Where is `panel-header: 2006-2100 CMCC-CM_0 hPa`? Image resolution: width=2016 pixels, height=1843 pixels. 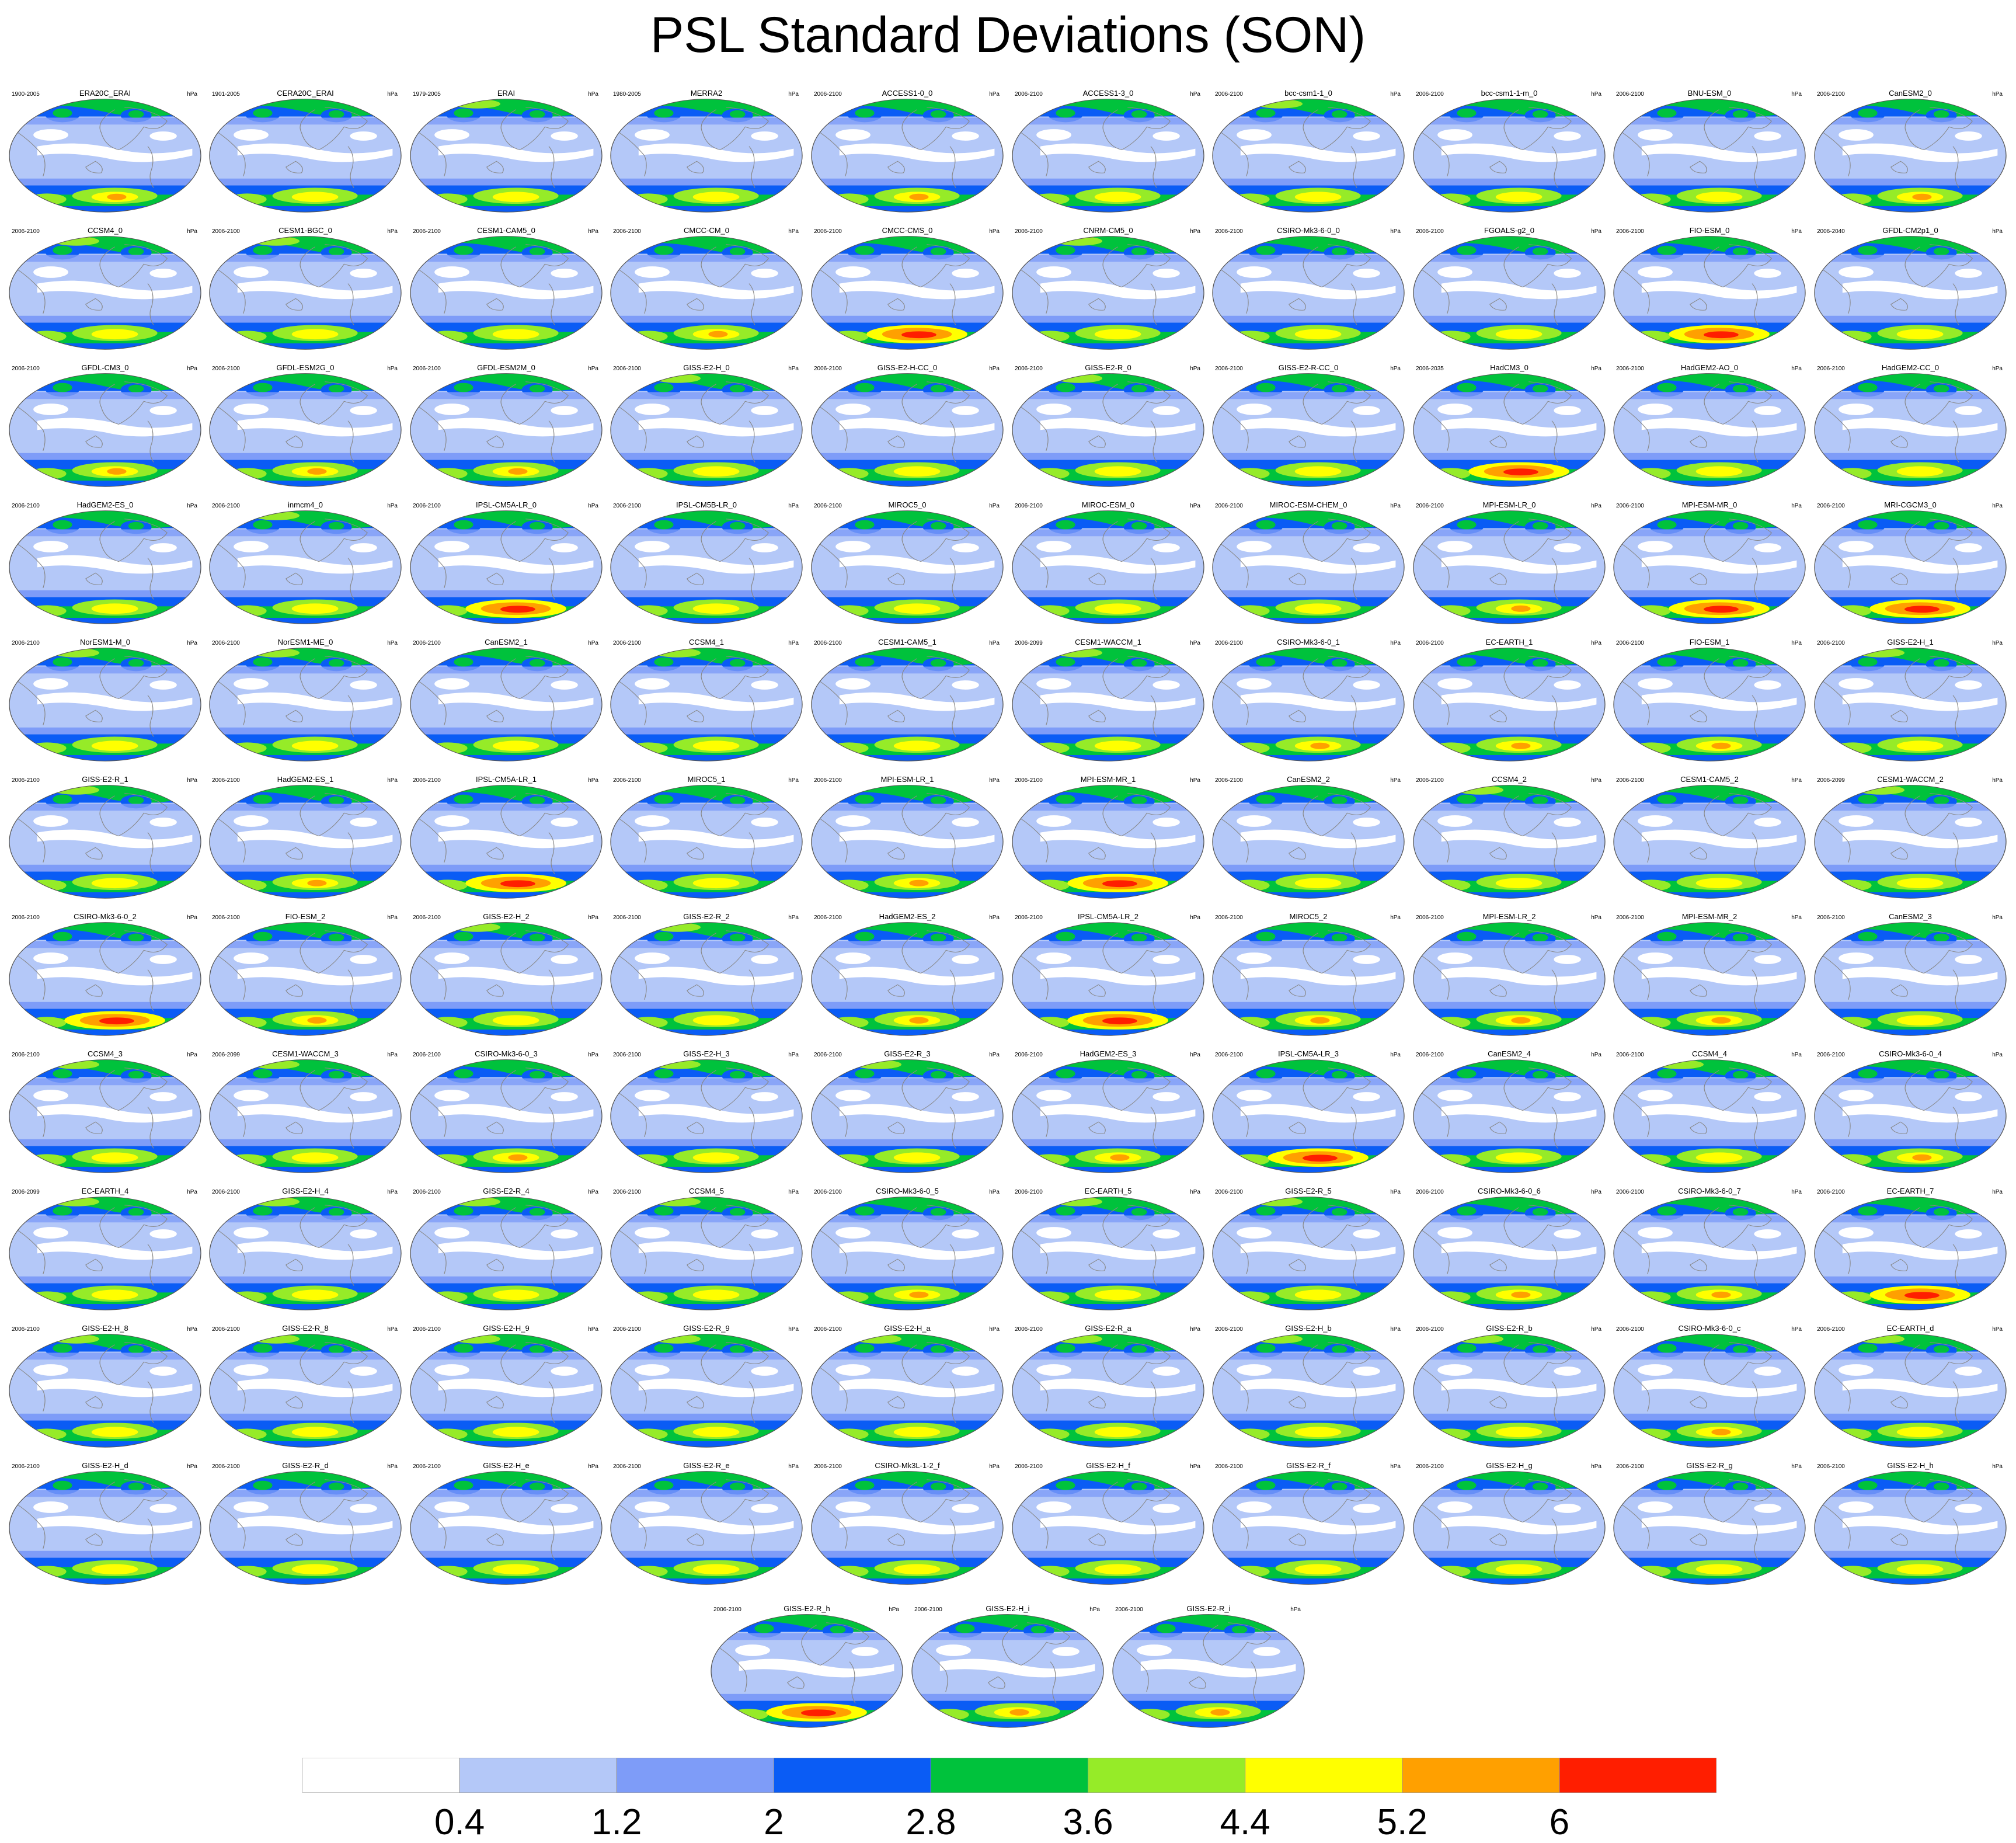 panel-header: 2006-2100 CMCC-CM_0 hPa is located at coordinates (706, 232).